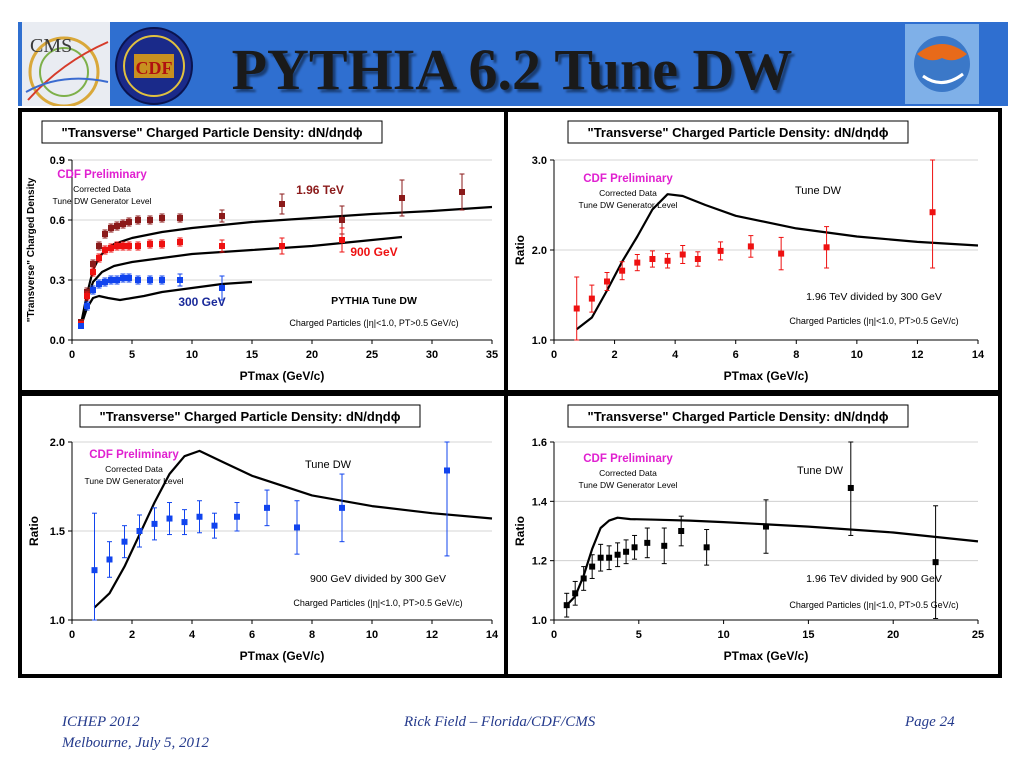 The image size is (1024, 768). I want to click on footer-left: ICHEP 2012 Melbourne, July 5, 2012, so click(135, 733).